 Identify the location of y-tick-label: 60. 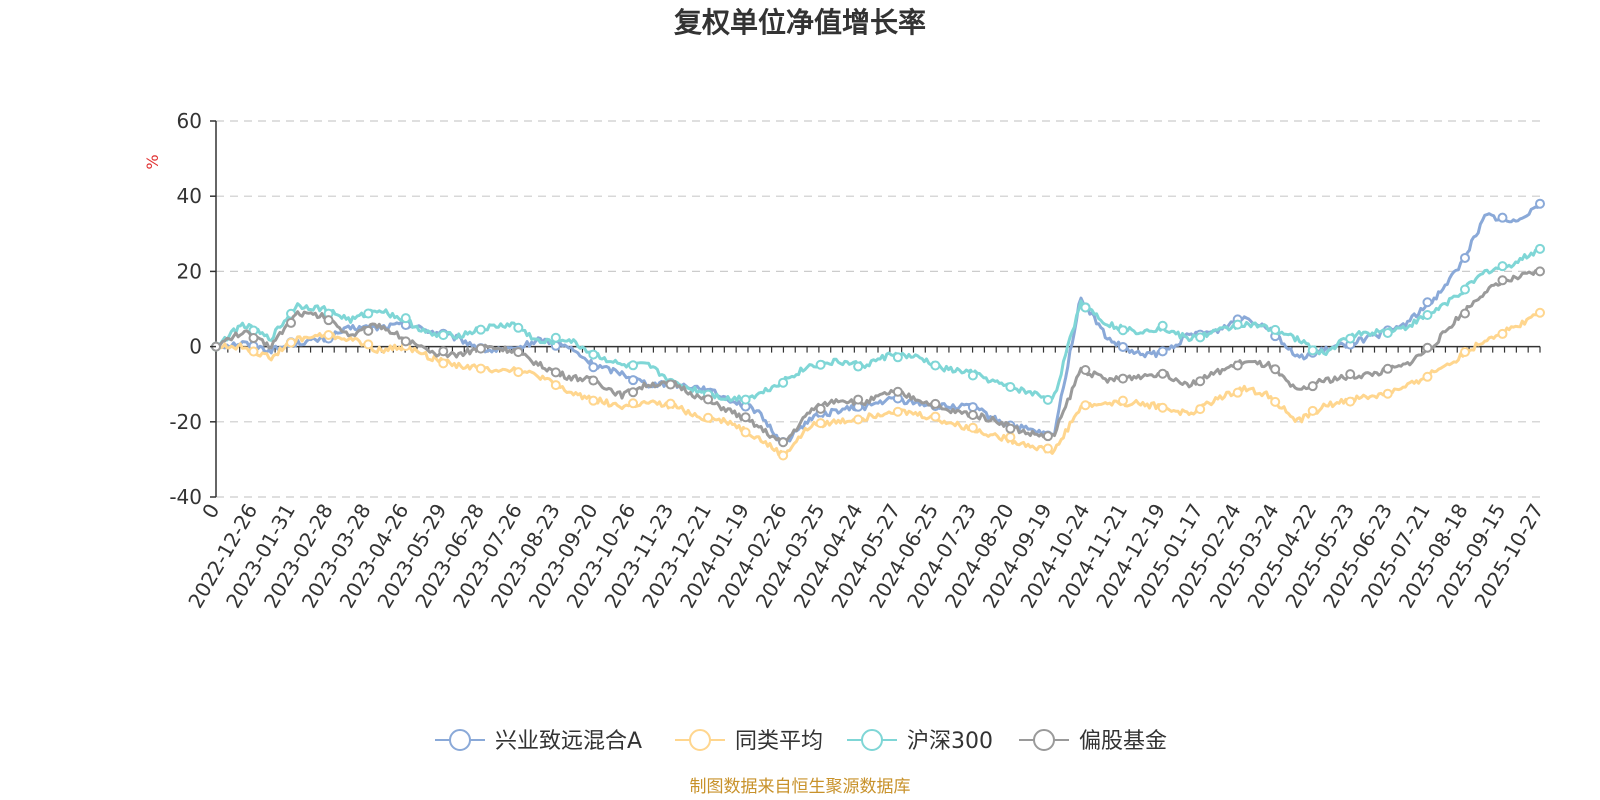
(189, 121).